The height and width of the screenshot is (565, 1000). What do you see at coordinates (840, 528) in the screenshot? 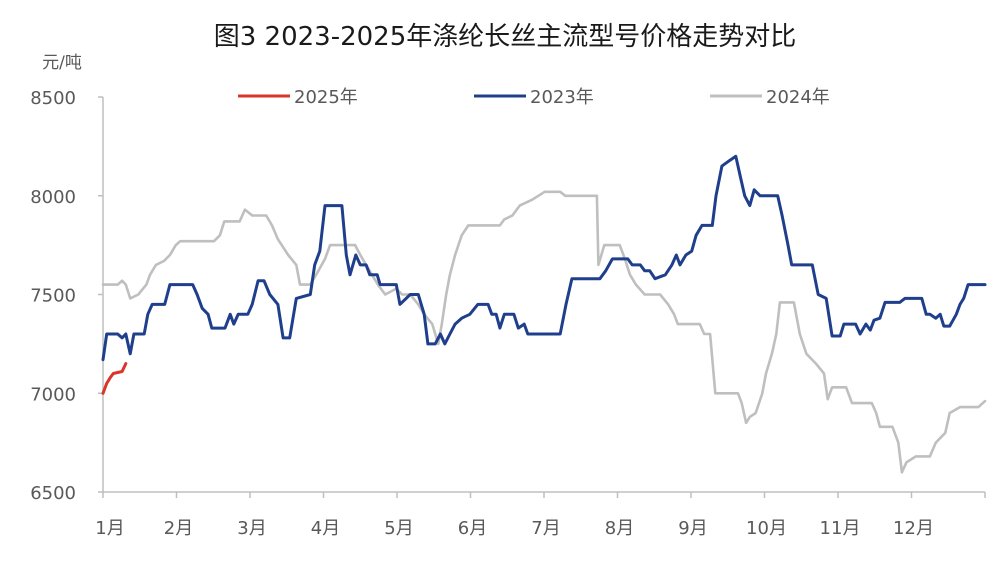
I see `x-tick-label: 11月` at bounding box center [840, 528].